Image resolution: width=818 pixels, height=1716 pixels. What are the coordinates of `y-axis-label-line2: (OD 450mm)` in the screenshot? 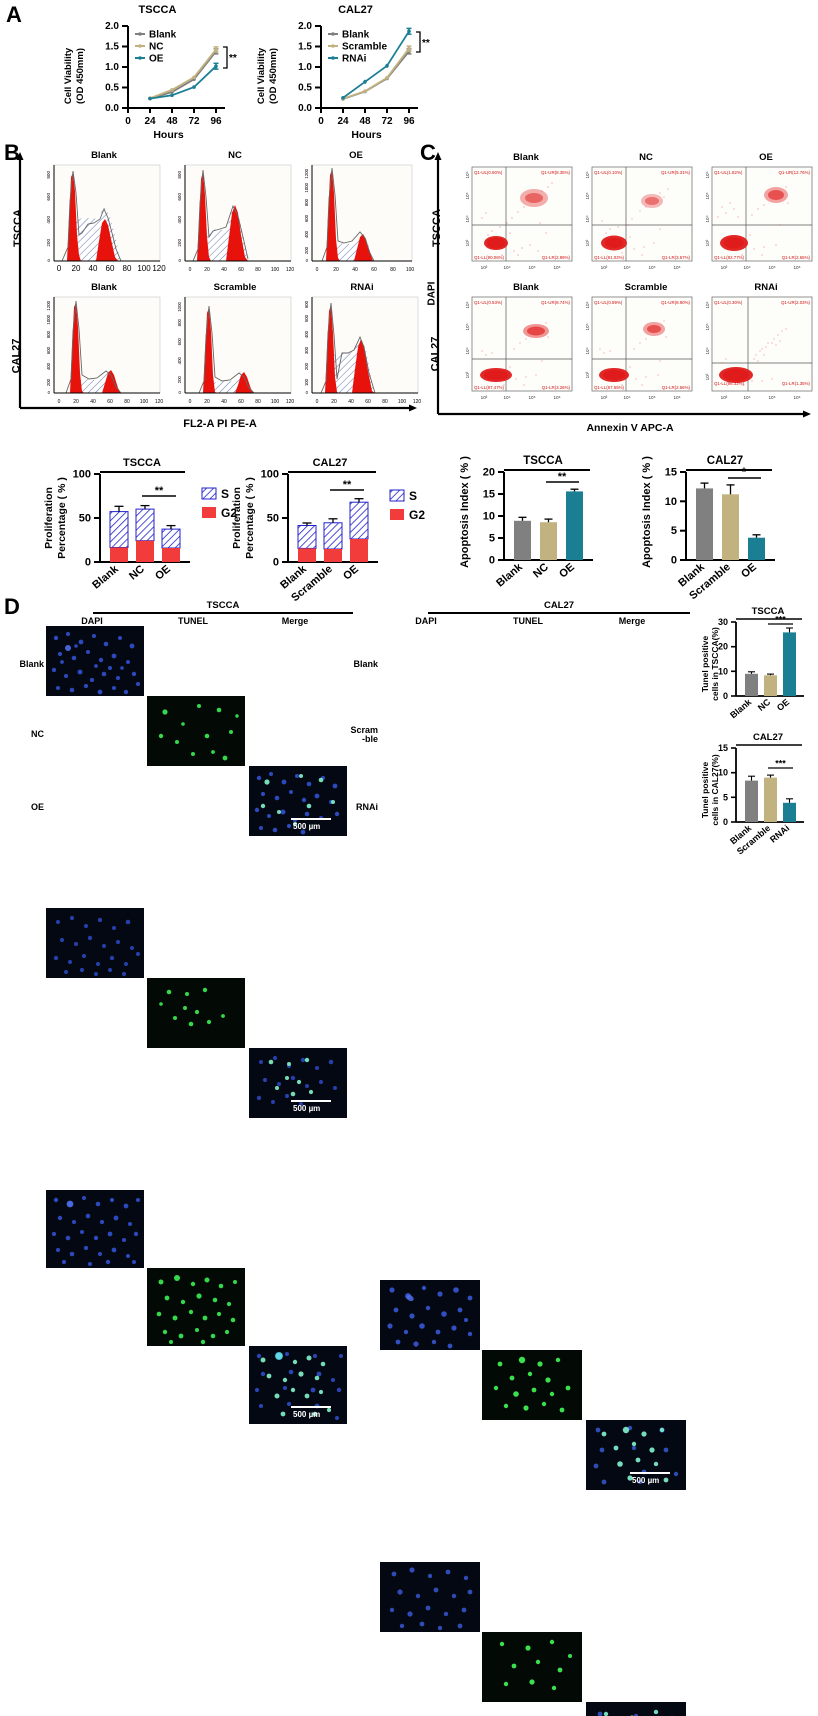 It's located at (80, 76).